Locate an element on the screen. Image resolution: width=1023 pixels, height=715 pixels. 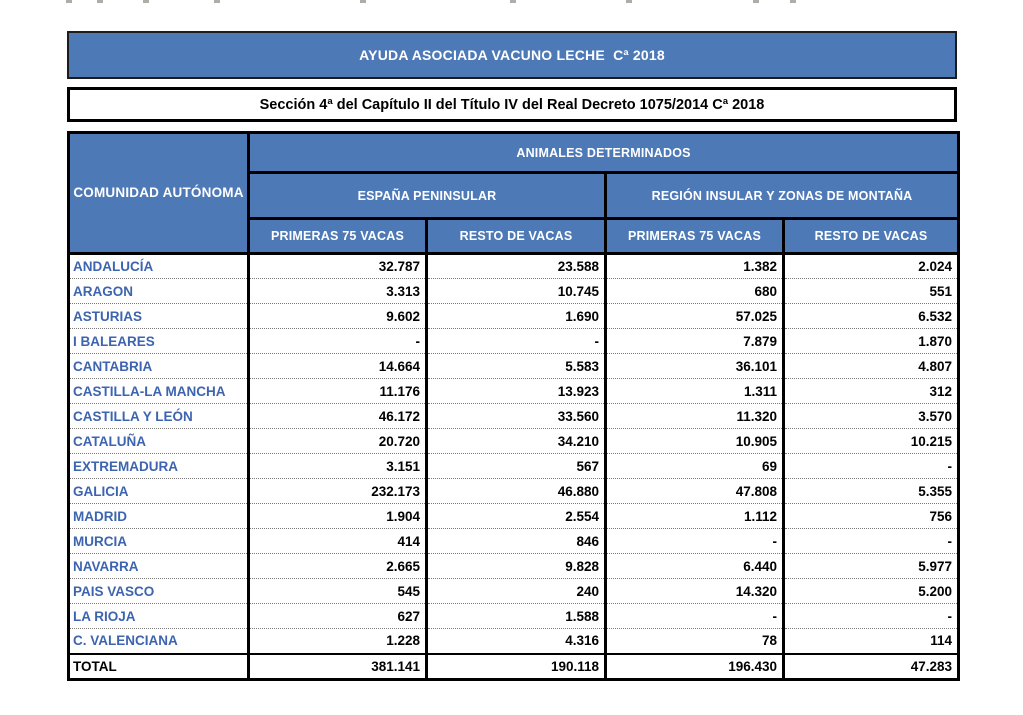
column-header-primeras-75-vacas-peninsular: PRIMERAS 75 VACAS is located at coordinates (337, 236).